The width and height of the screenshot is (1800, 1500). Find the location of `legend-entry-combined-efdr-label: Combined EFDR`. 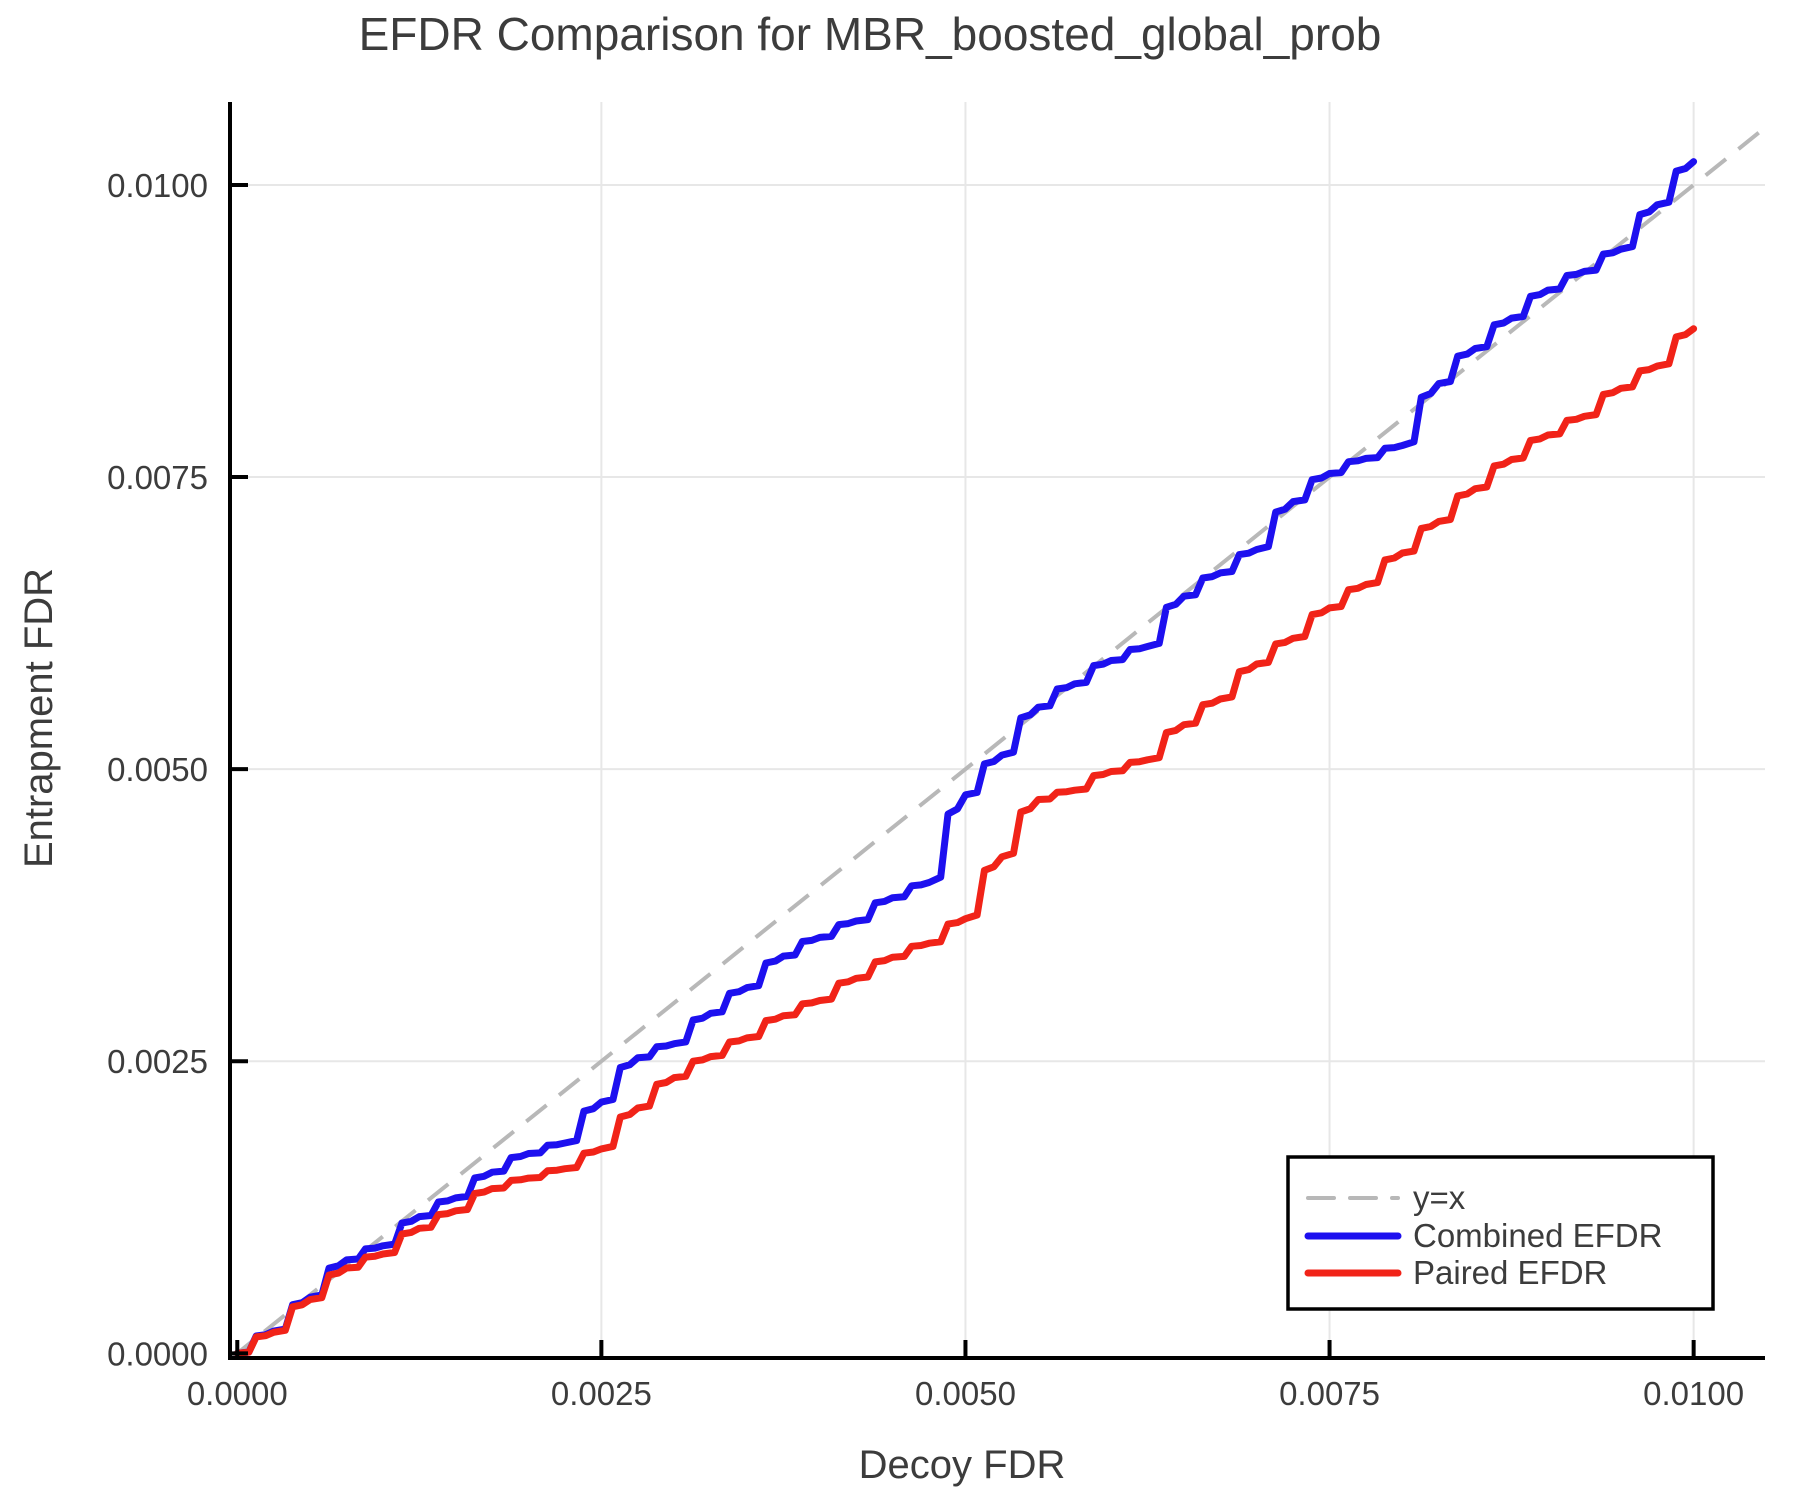

legend-entry-combined-efdr-label: Combined EFDR is located at coordinates (1537, 1235).